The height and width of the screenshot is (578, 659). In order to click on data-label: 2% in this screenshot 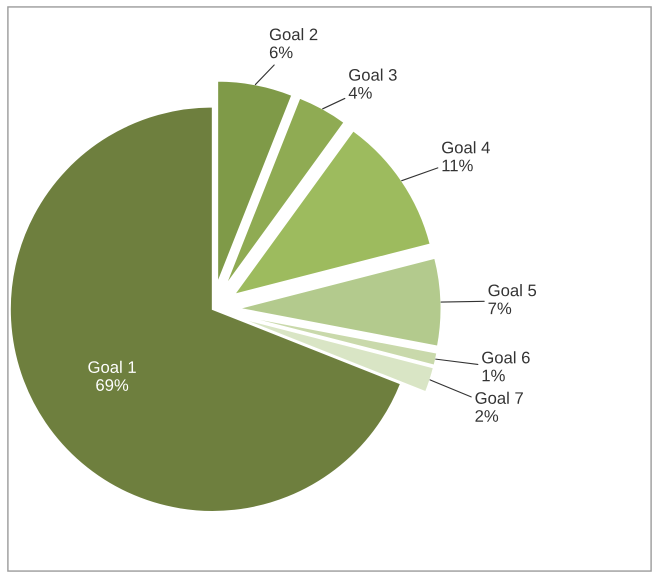, I will do `click(486, 416)`.